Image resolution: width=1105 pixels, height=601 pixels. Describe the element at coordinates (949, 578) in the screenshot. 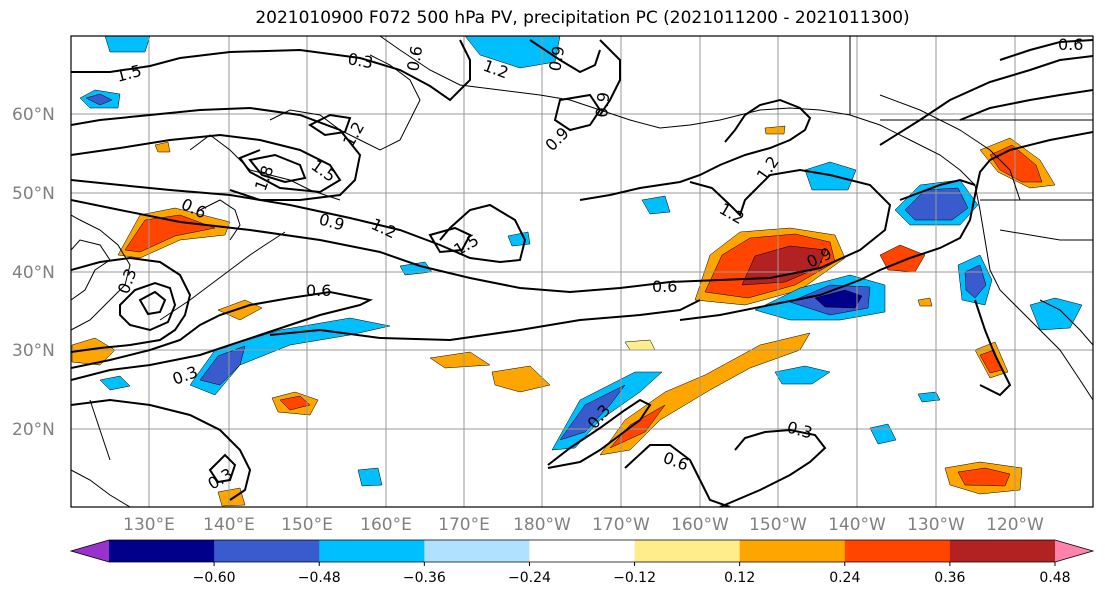

I see `colorbar-tick-label: 0.36` at that location.